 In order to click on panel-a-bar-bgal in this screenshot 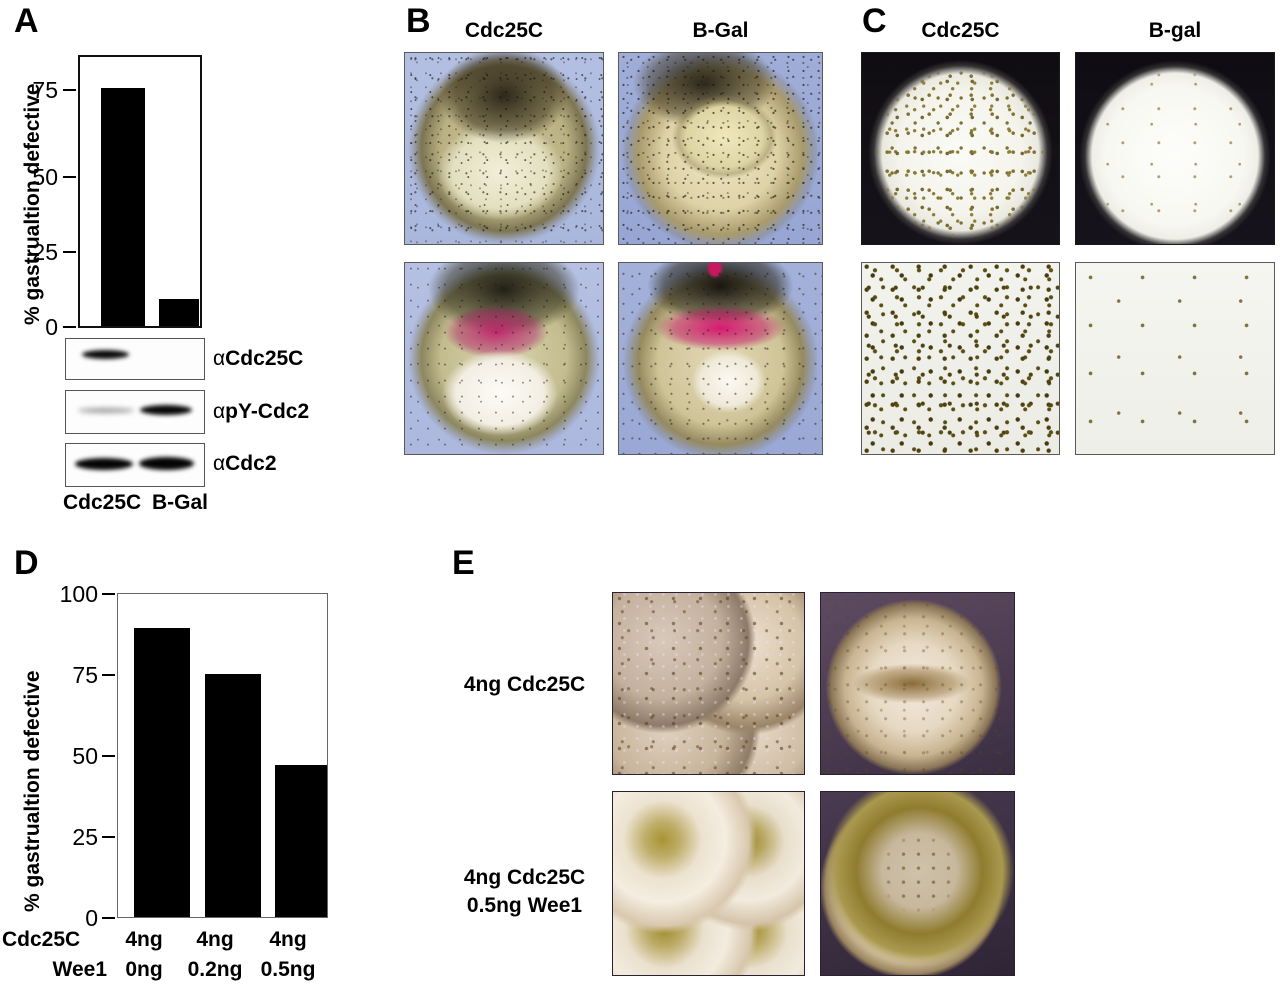, I will do `click(179, 312)`.